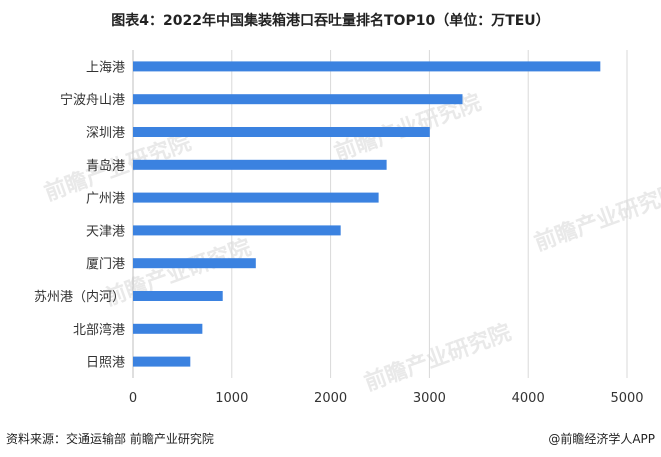 This screenshot has height=457, width=661. Describe the element at coordinates (92, 100) in the screenshot. I see `category-label: 宁波舟山港` at that location.